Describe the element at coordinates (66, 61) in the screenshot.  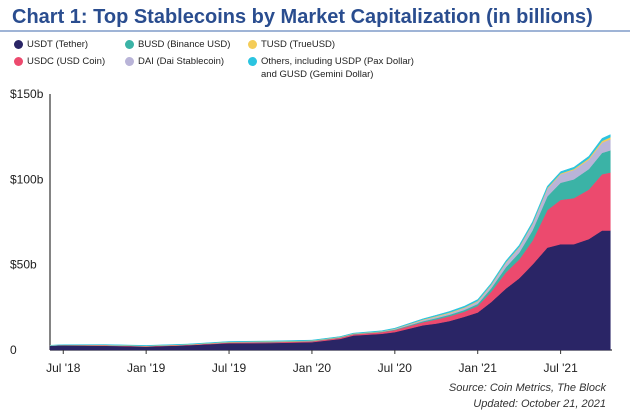
I see `legend-label-usdc: USDC (USD Coin)` at that location.